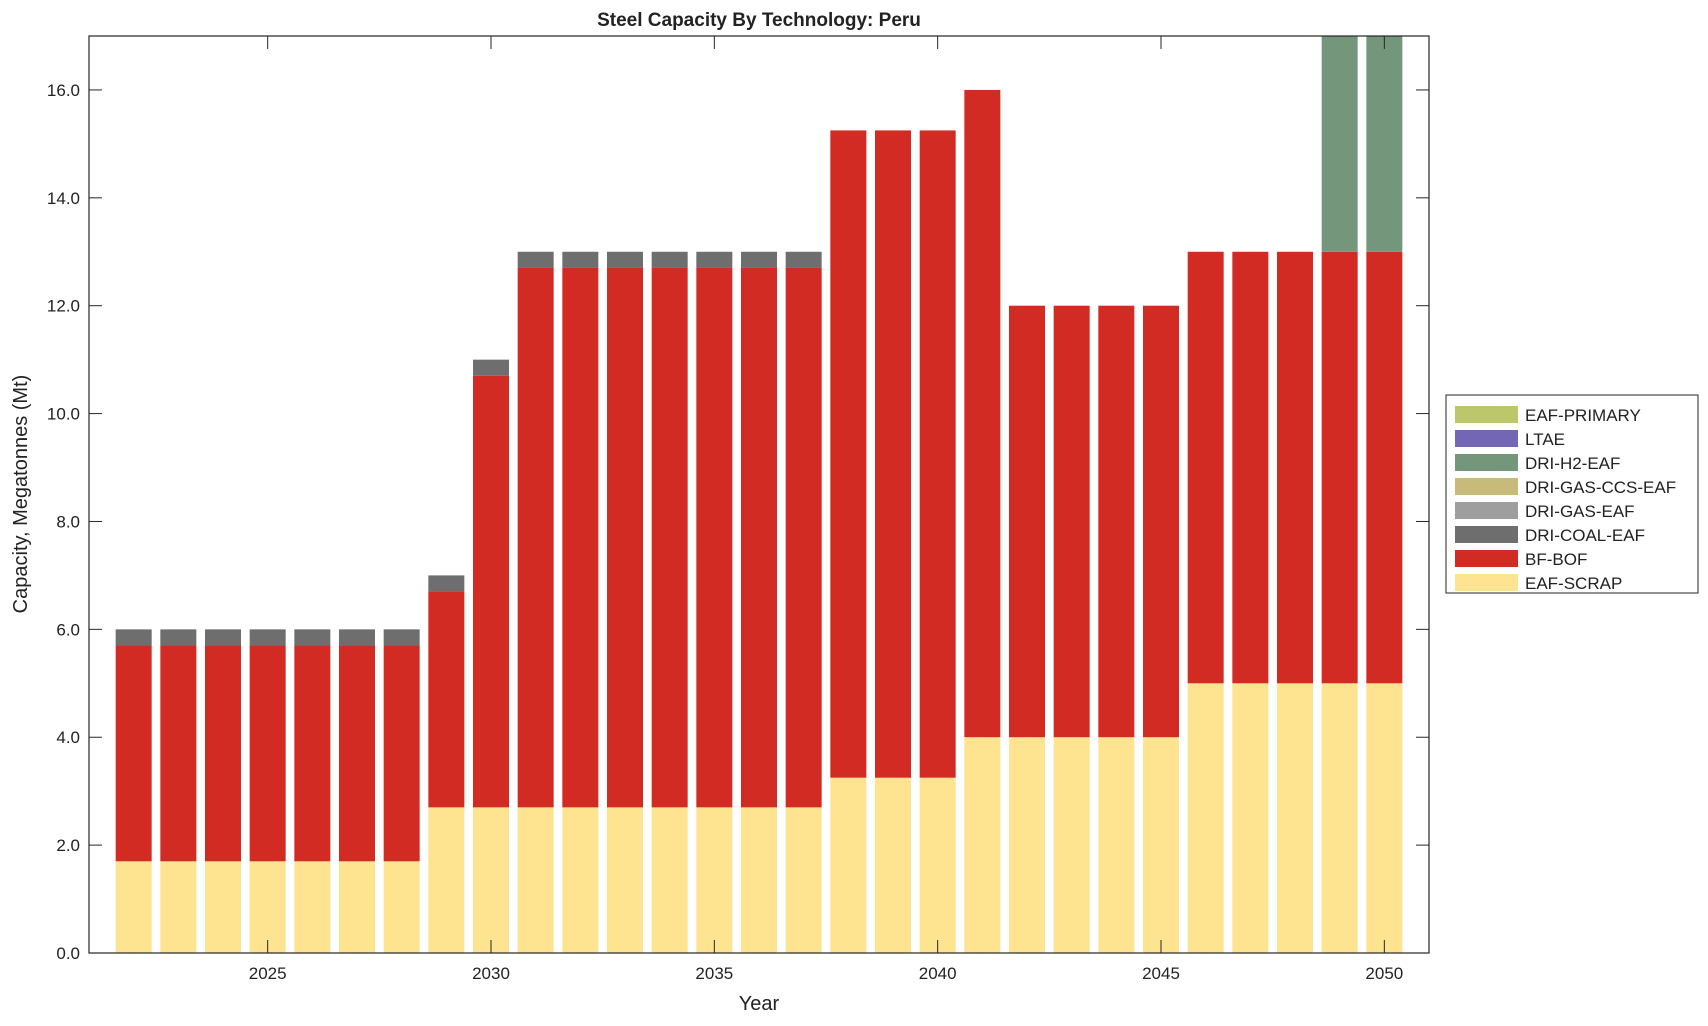 The image size is (1708, 1026). Describe the element at coordinates (759, 537) in the screenshot. I see `bar-bf-bof-2036` at that location.